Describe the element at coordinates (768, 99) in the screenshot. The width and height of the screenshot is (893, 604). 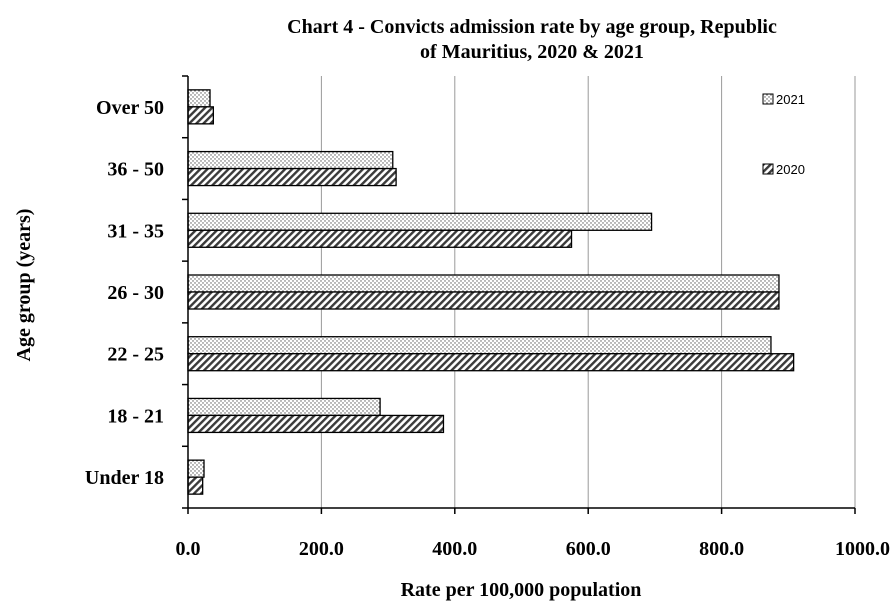
I see `legend-swatch-2021` at that location.